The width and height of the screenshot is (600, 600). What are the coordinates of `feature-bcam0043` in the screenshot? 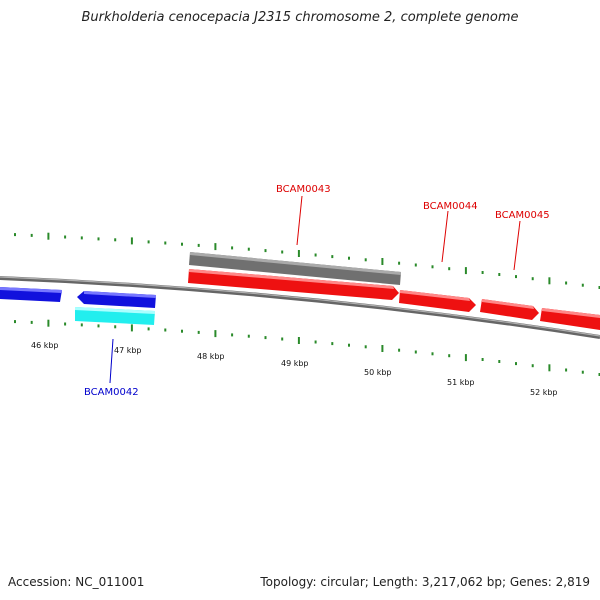 It's located at (293, 284).